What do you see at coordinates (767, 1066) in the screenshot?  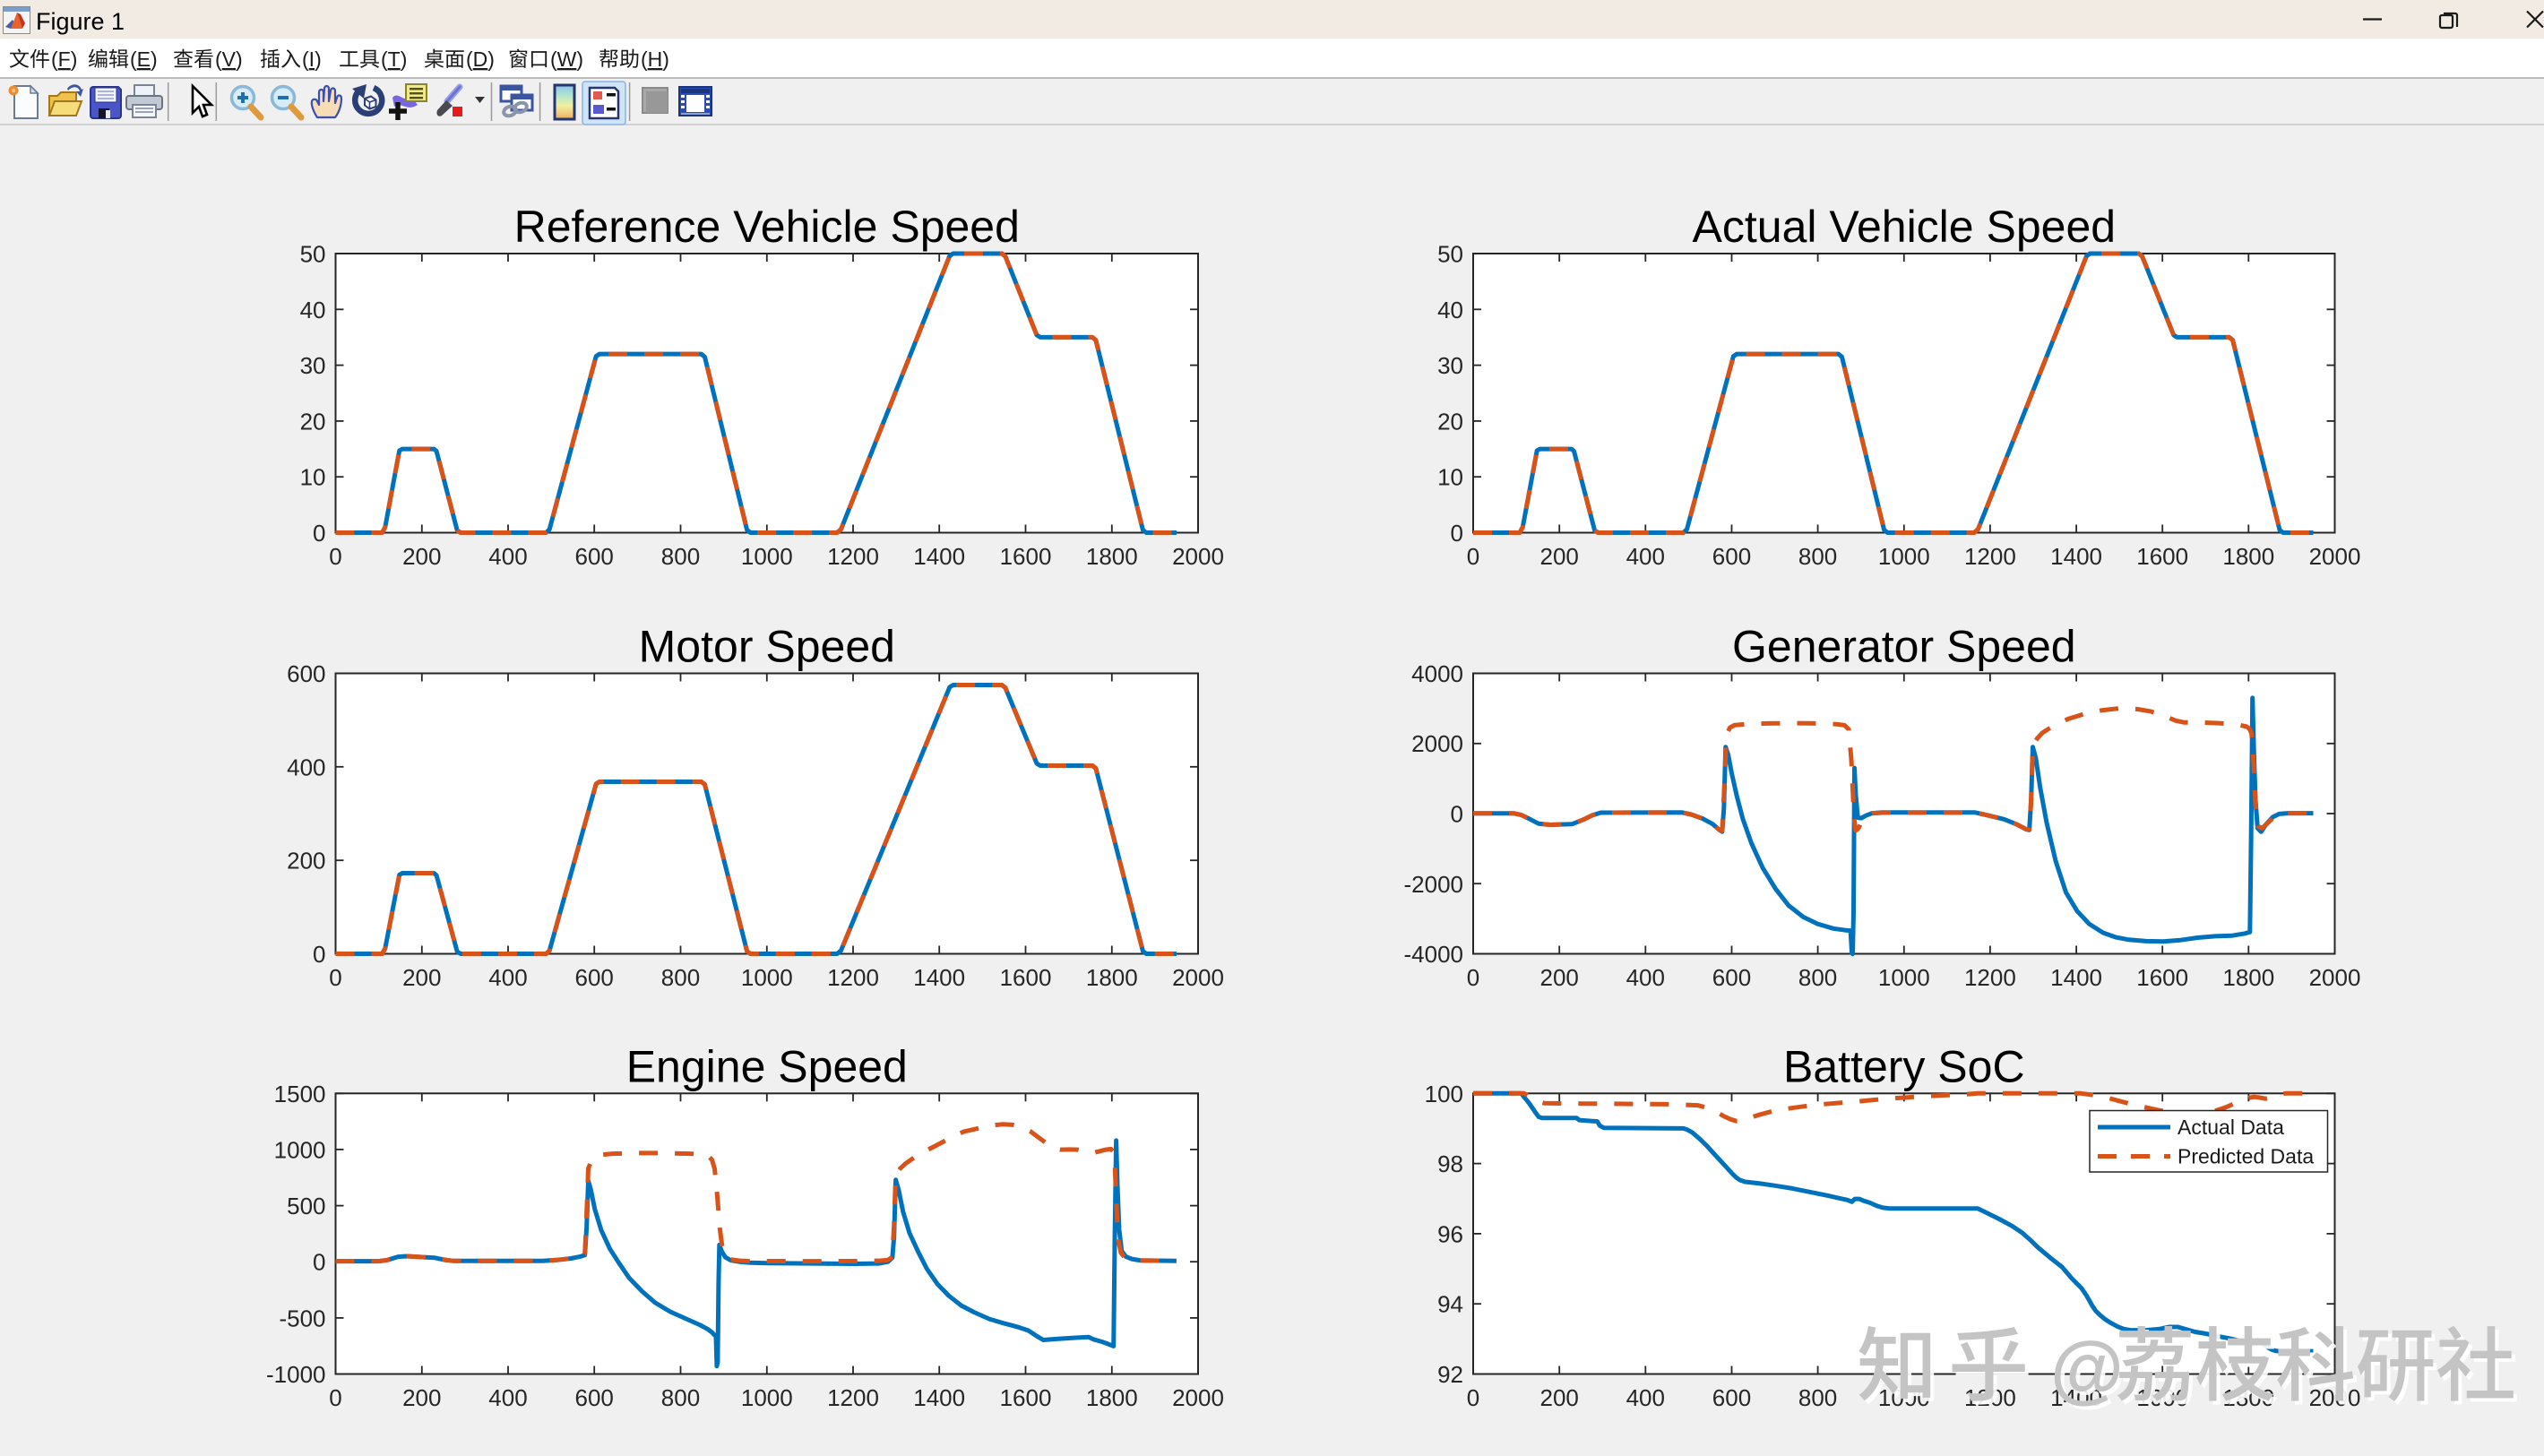 I see `svg-text: Engine Speed` at bounding box center [767, 1066].